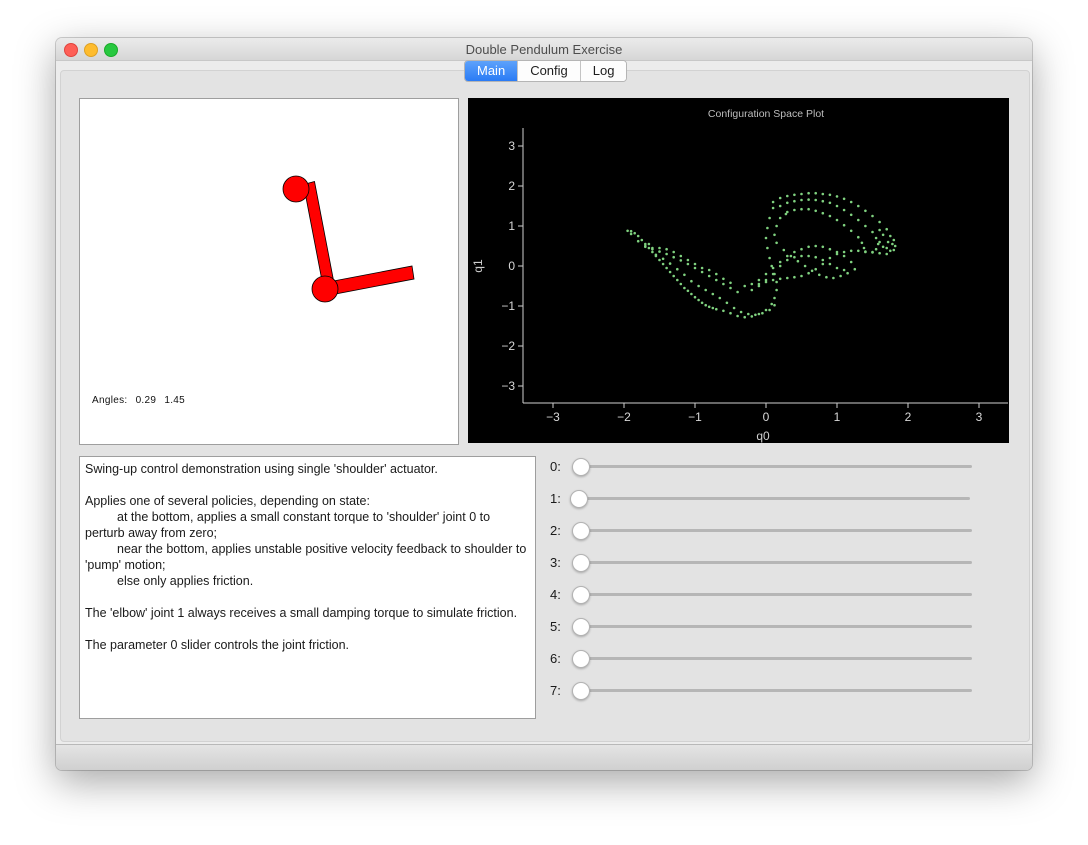 Image resolution: width=1088 pixels, height=845 pixels. I want to click on slider-label-5: 5:, so click(555, 626).